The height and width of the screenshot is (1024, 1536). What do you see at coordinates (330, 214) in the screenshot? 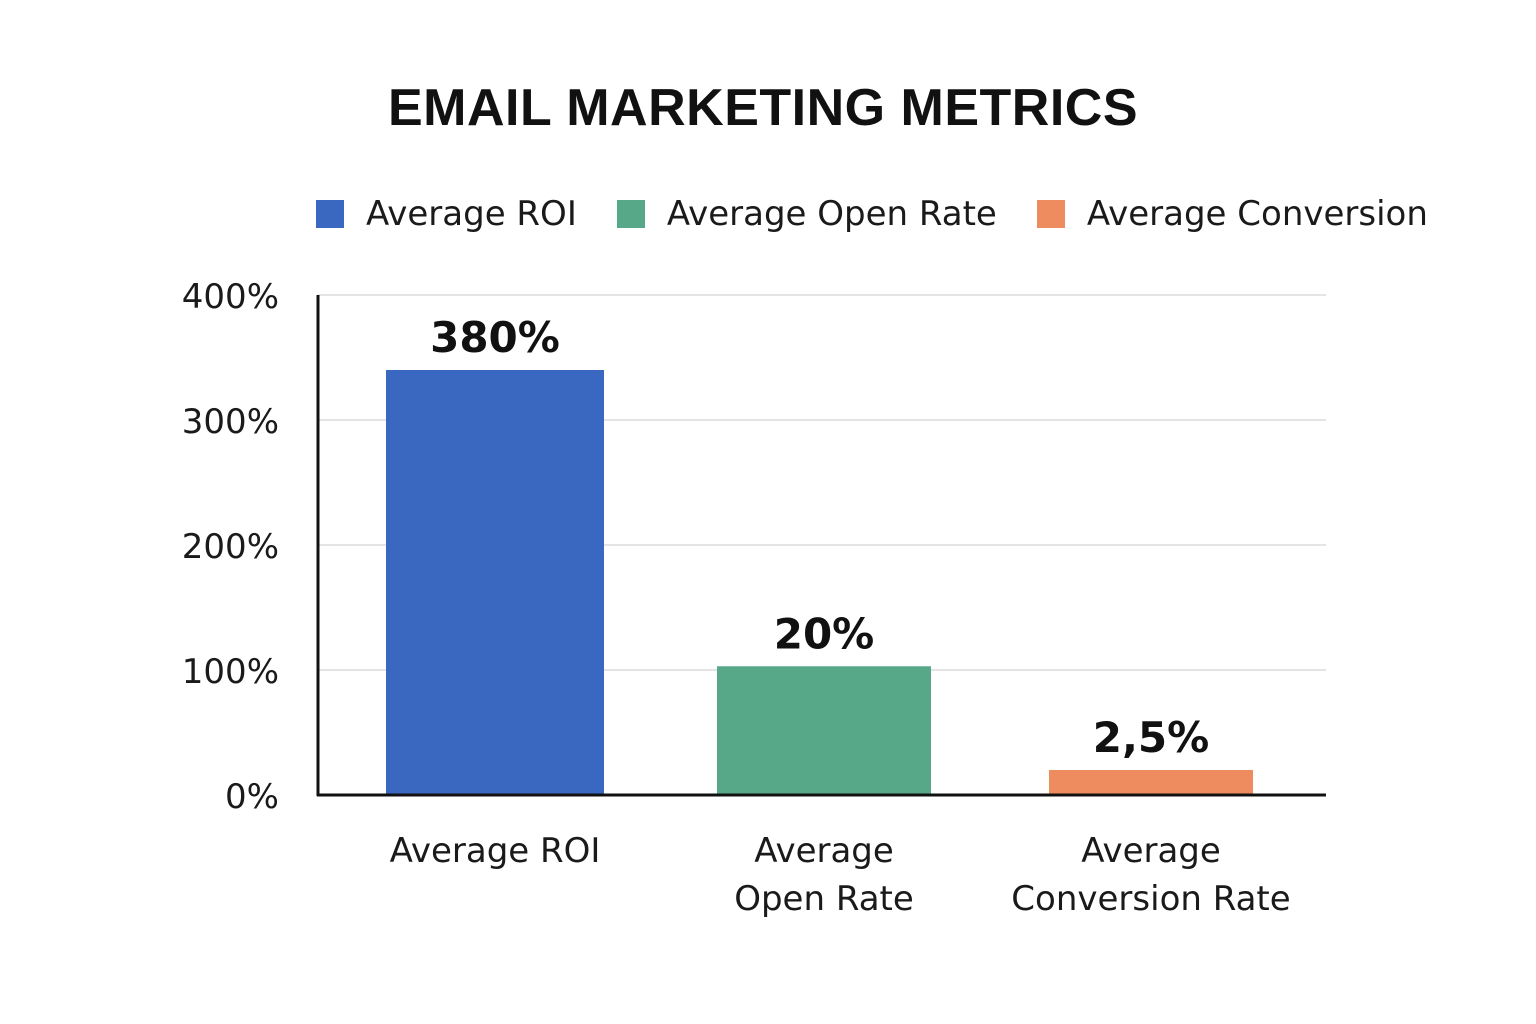
I see `legend-swatch-roi` at bounding box center [330, 214].